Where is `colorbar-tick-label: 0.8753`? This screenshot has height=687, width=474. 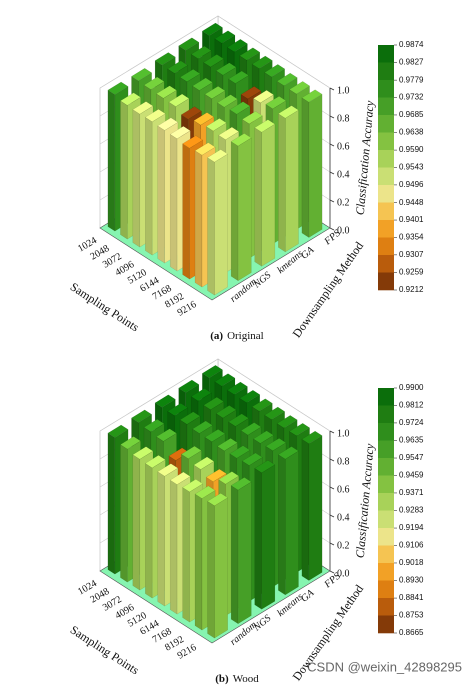
colorbar-tick-label: 0.8753 is located at coordinates (411, 615).